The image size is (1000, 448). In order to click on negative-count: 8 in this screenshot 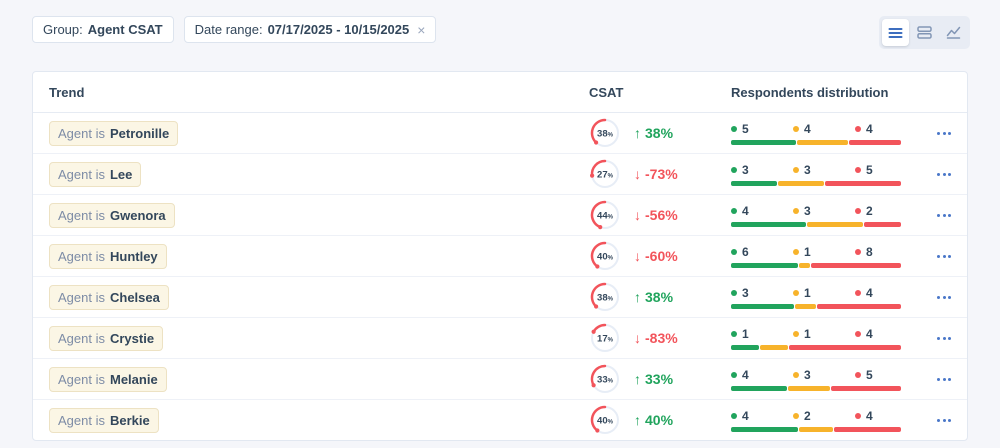, I will do `click(886, 252)`.